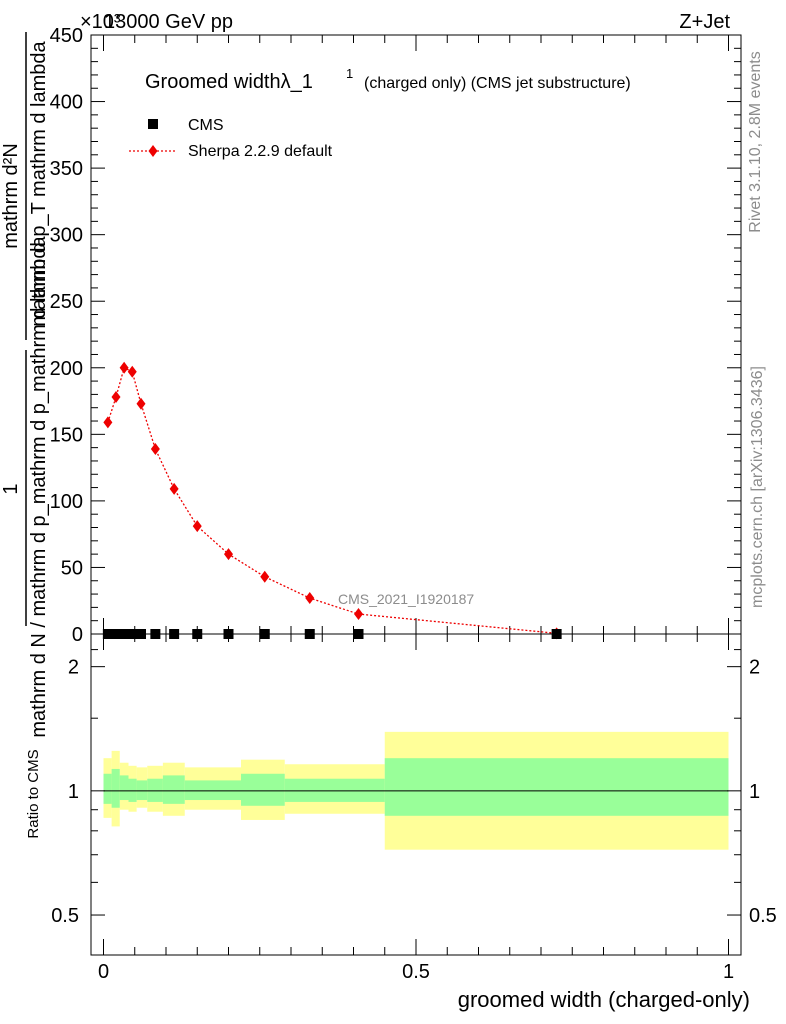 Image resolution: width=786 pixels, height=1024 pixels. Describe the element at coordinates (229, 82) in the screenshot. I see `chart-title: Groomed widthλ_1` at that location.